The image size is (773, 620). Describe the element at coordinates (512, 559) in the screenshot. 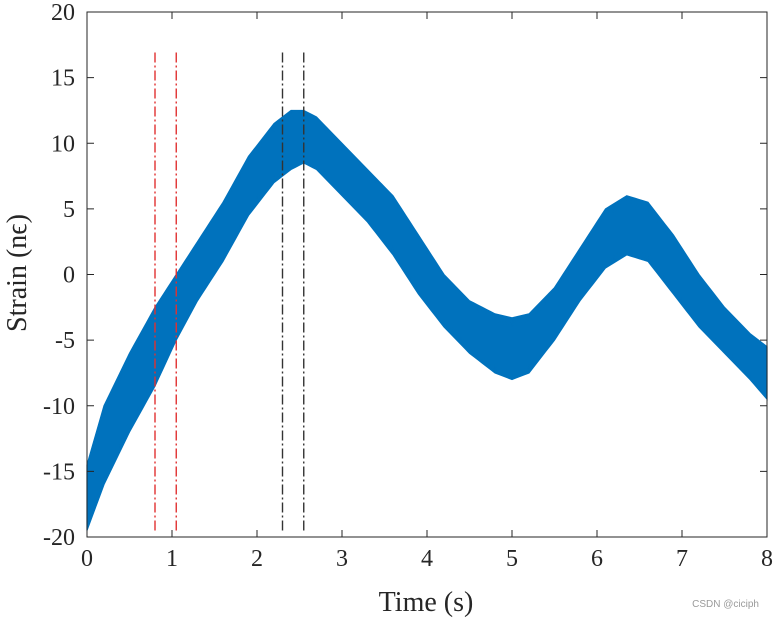

I see `x-tick-label: 5` at that location.